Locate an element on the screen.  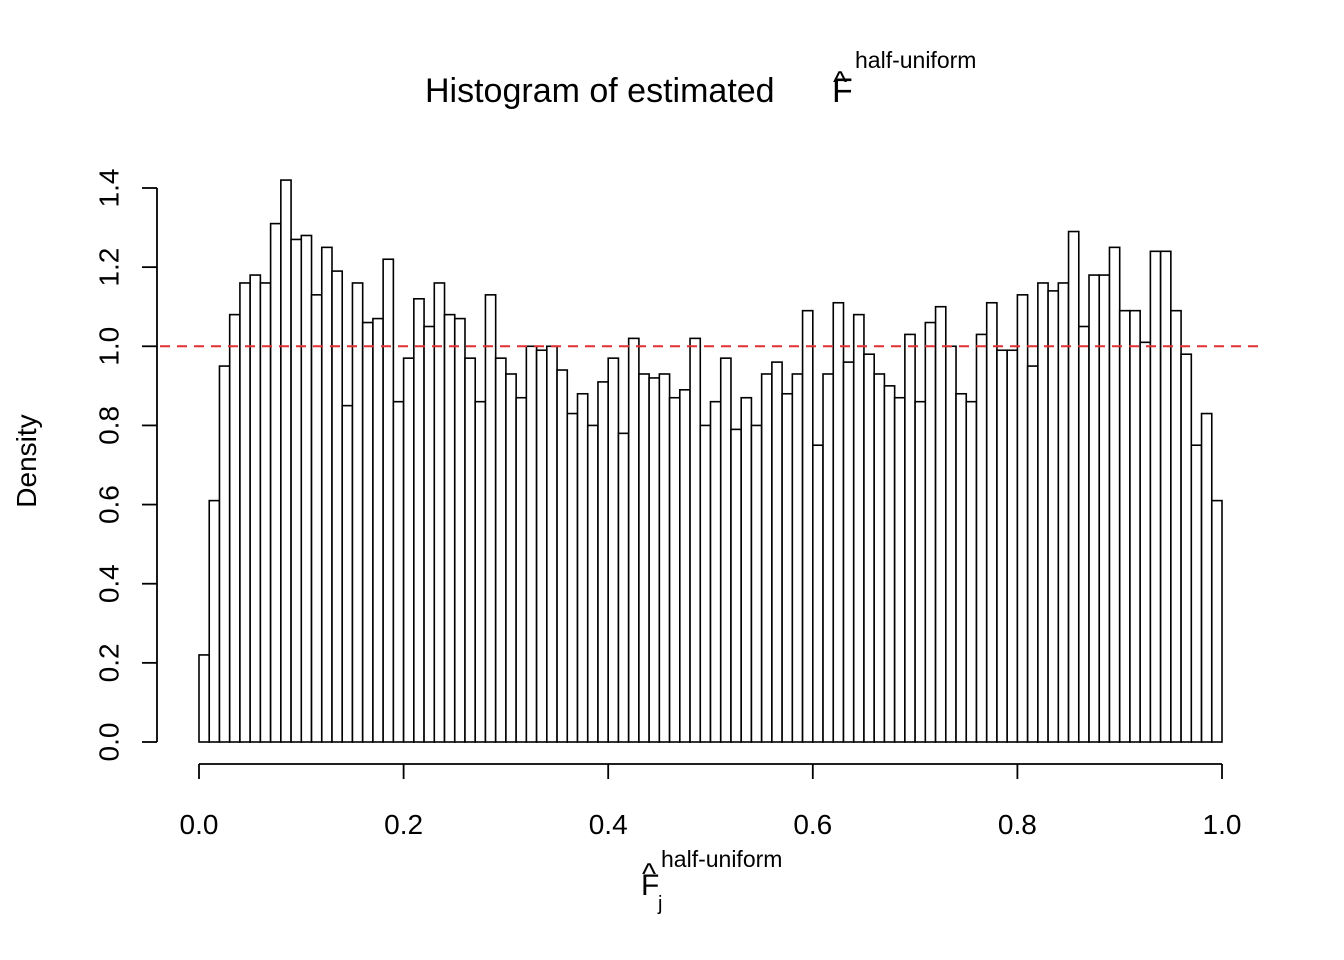
x-axis-label-superscript: half-uniform is located at coordinates (721, 859).